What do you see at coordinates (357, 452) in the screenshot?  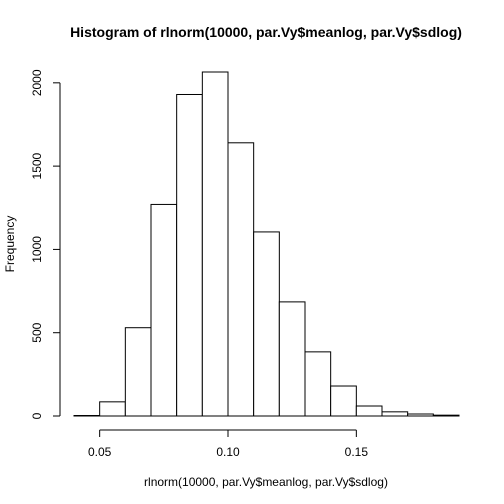 I see `x-tick-label: 0.15` at bounding box center [357, 452].